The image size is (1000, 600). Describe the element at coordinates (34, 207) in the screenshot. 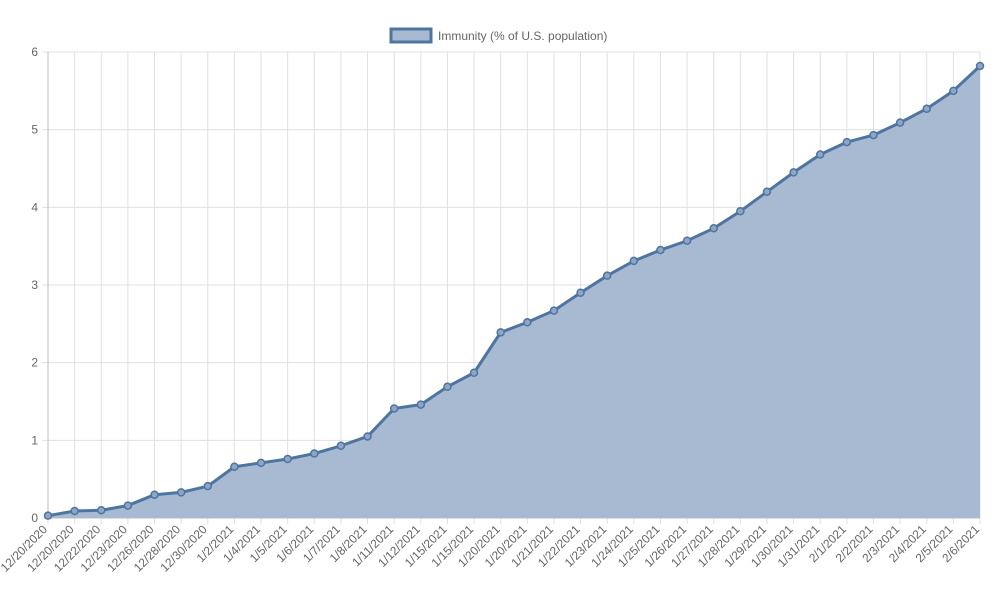

I see `y-tick-label: 4` at that location.